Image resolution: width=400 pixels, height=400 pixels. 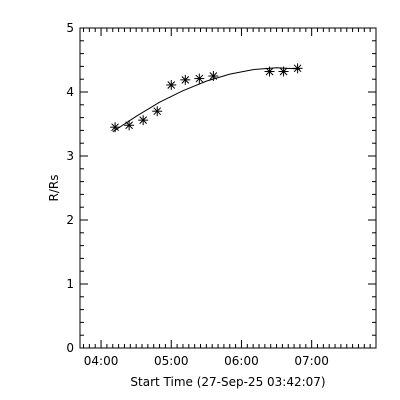 I want to click on data-markers, so click(x=206, y=98).